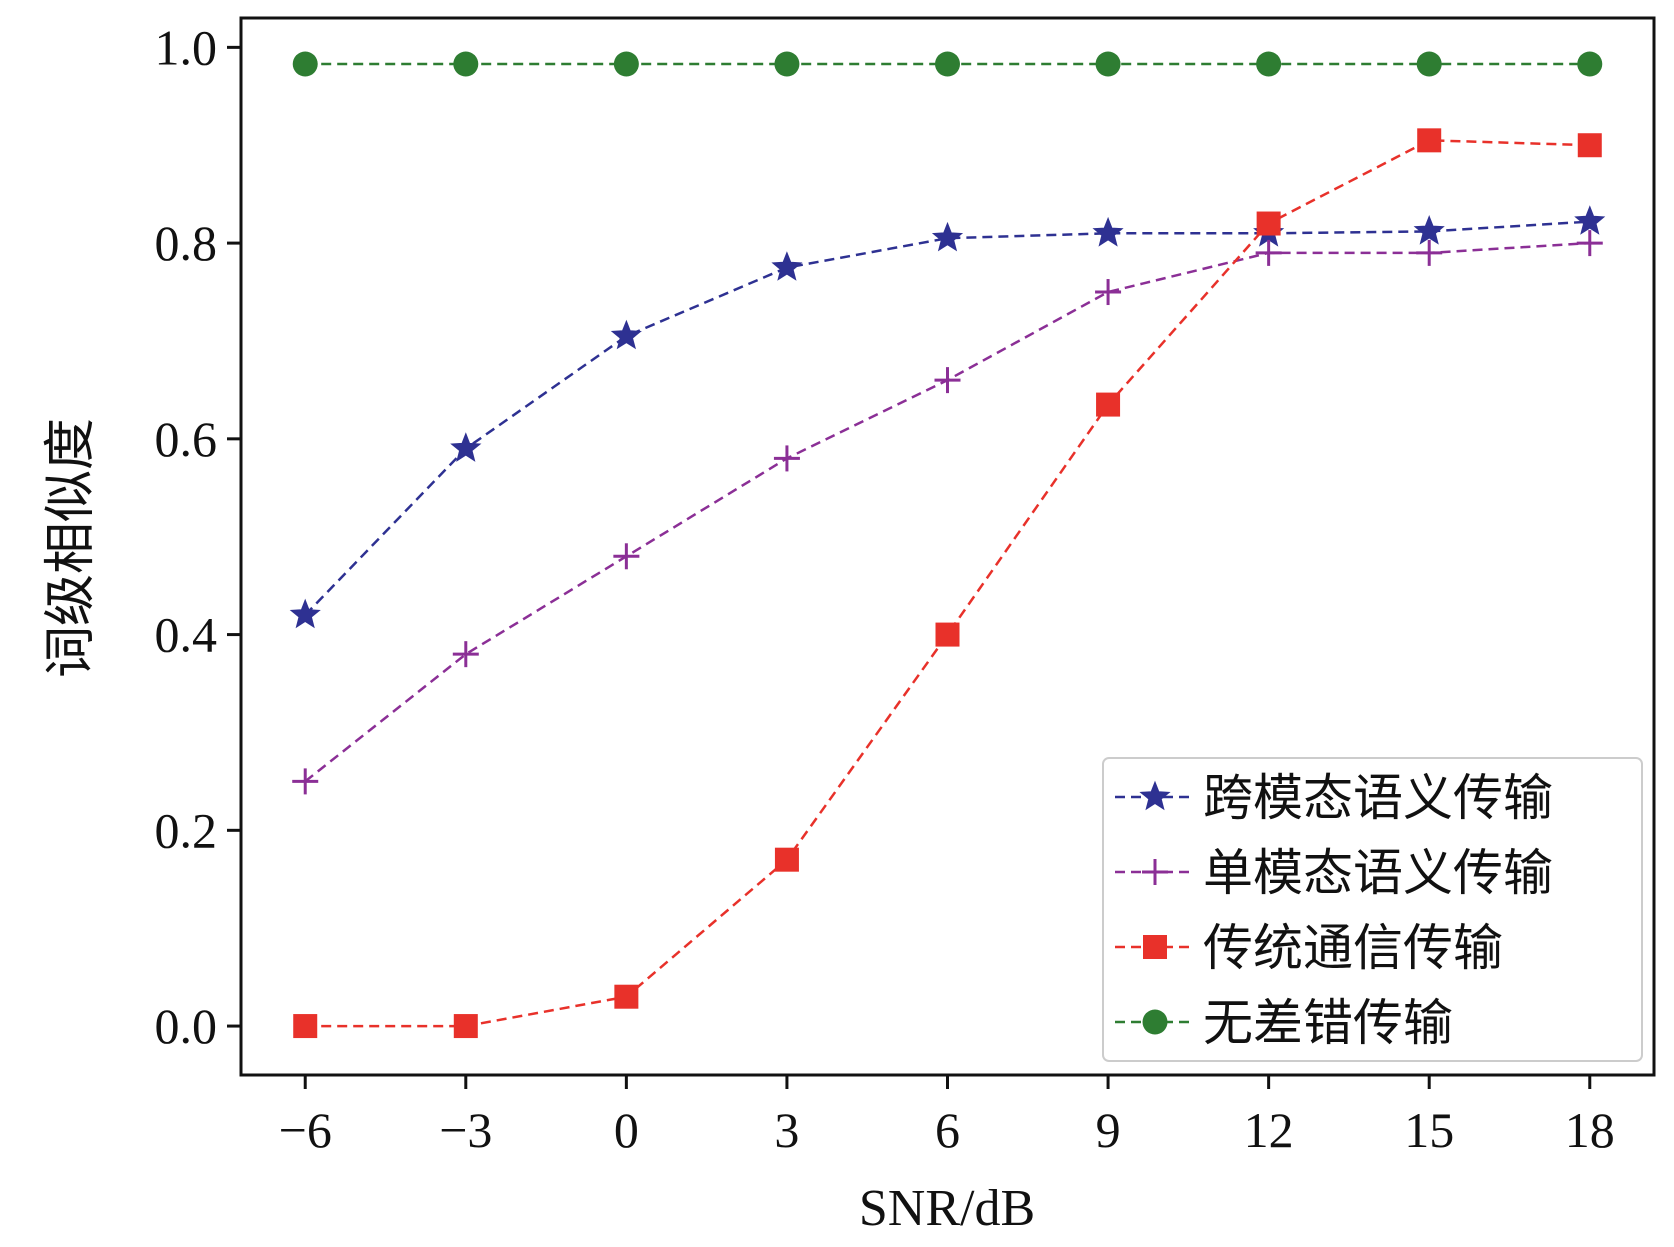 The image size is (1674, 1247). I want to click on x-tick-label: 15, so click(1429, 1130).